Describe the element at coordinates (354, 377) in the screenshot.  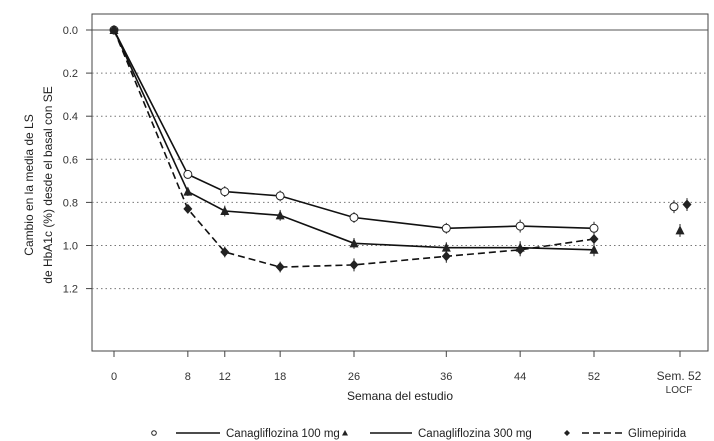
I see `x-tick-label: 26` at that location.